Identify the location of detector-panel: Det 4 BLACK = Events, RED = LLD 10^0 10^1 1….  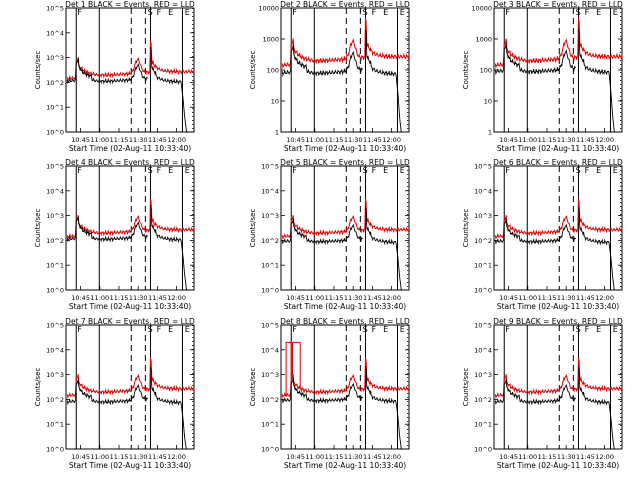
(114, 234).